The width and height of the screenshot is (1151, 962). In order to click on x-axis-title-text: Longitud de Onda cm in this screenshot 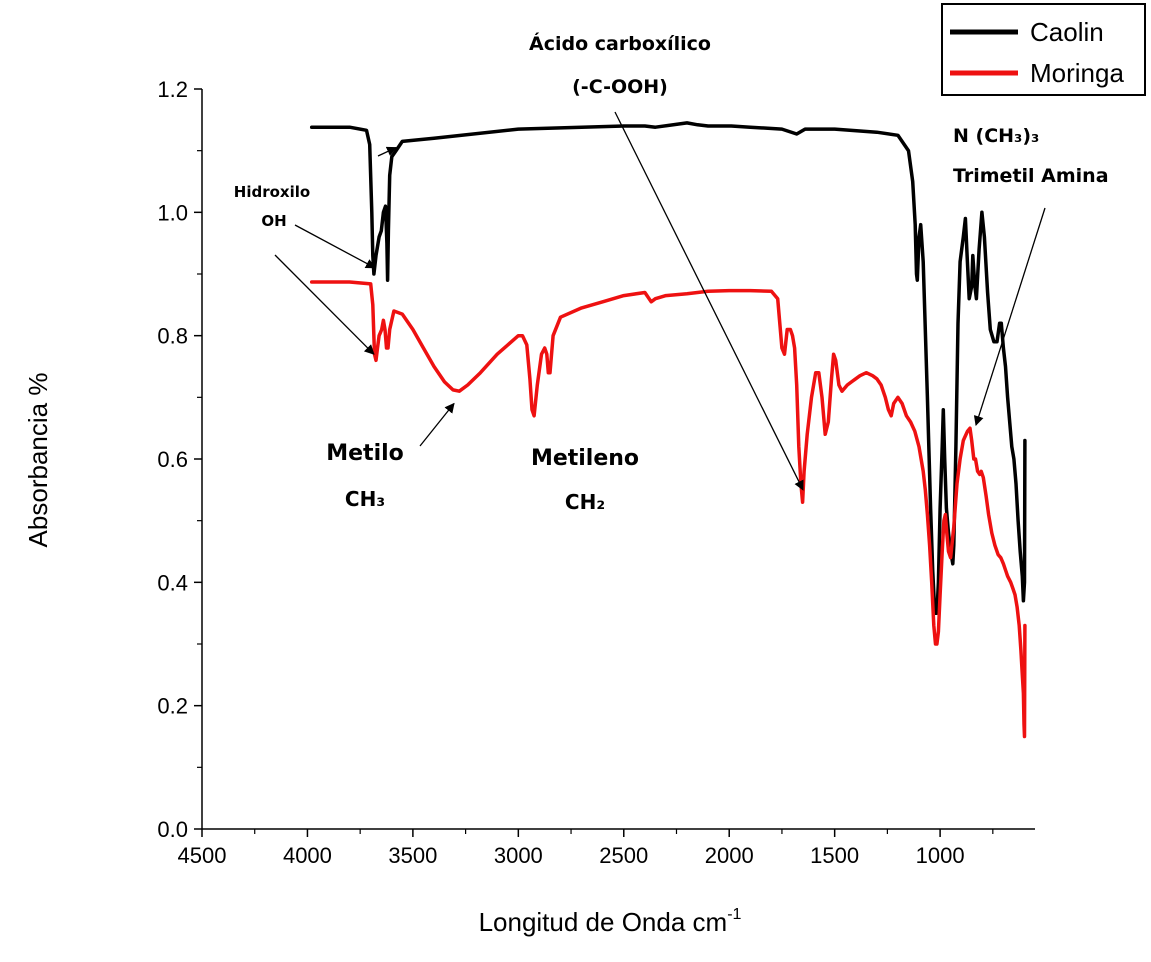, I will do `click(603, 922)`.